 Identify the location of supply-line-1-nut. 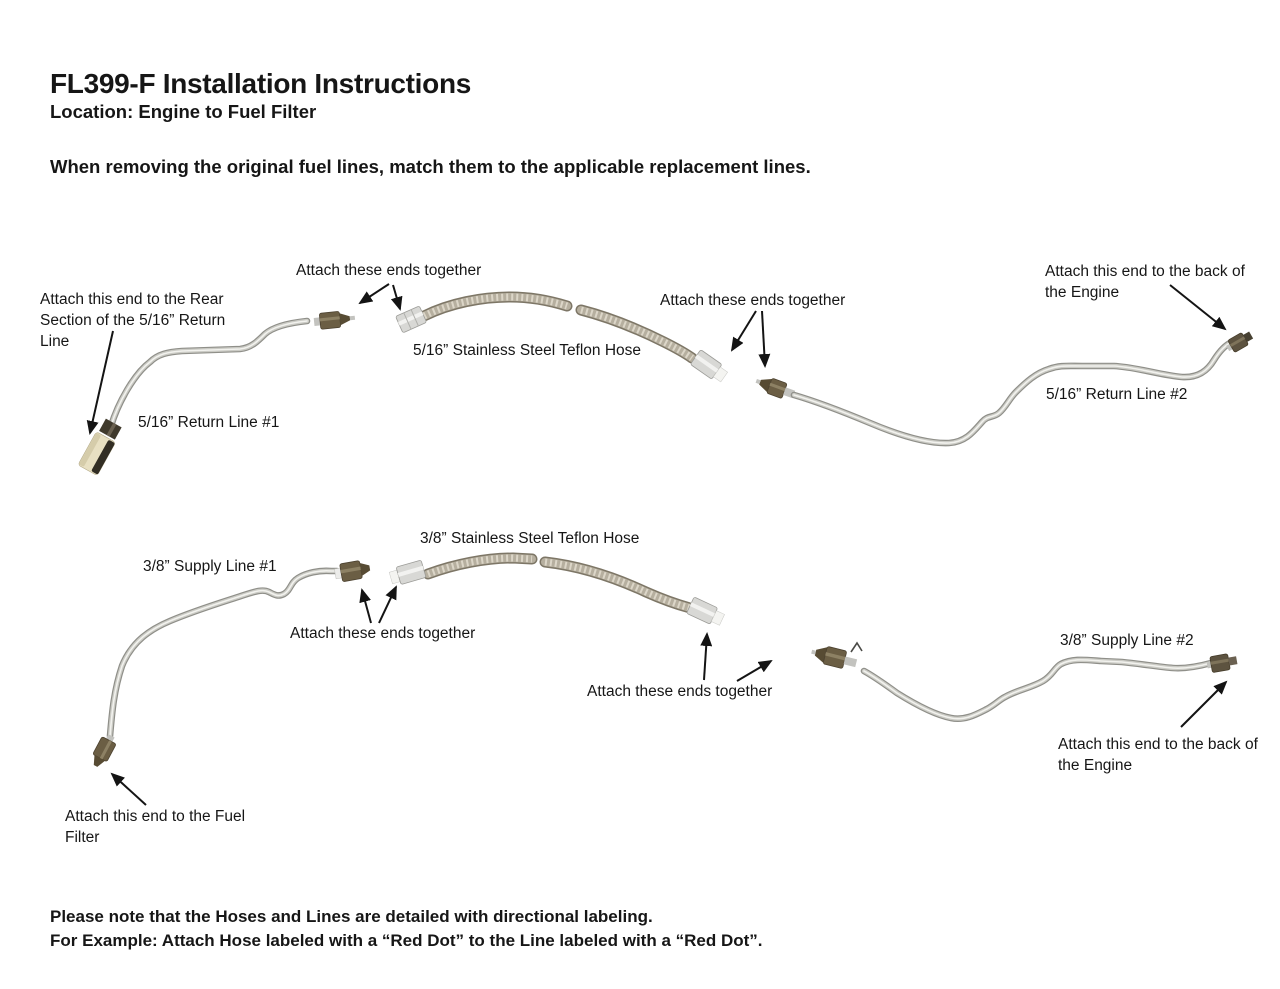
(352, 571).